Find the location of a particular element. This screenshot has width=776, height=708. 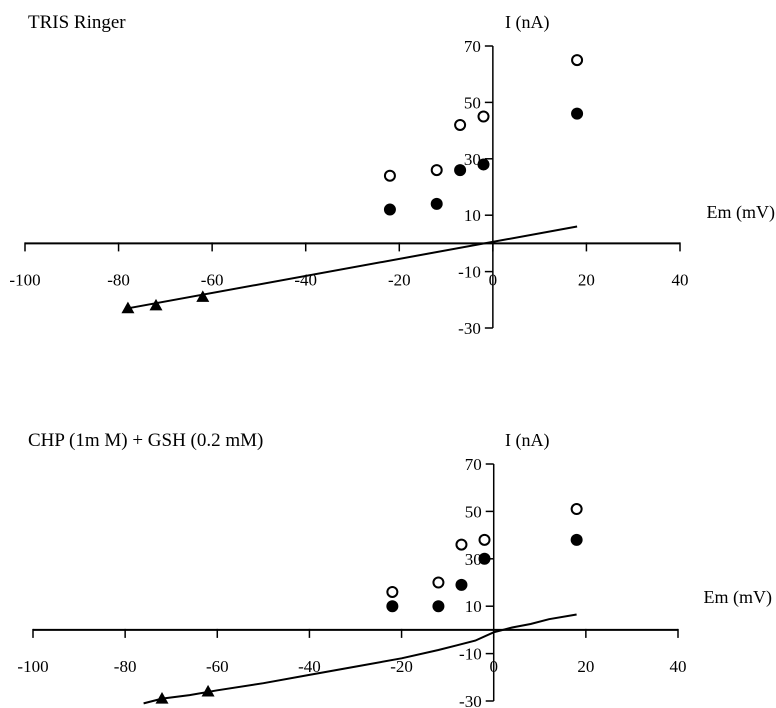

chart-title: TRIS Ringer is located at coordinates (77, 22).